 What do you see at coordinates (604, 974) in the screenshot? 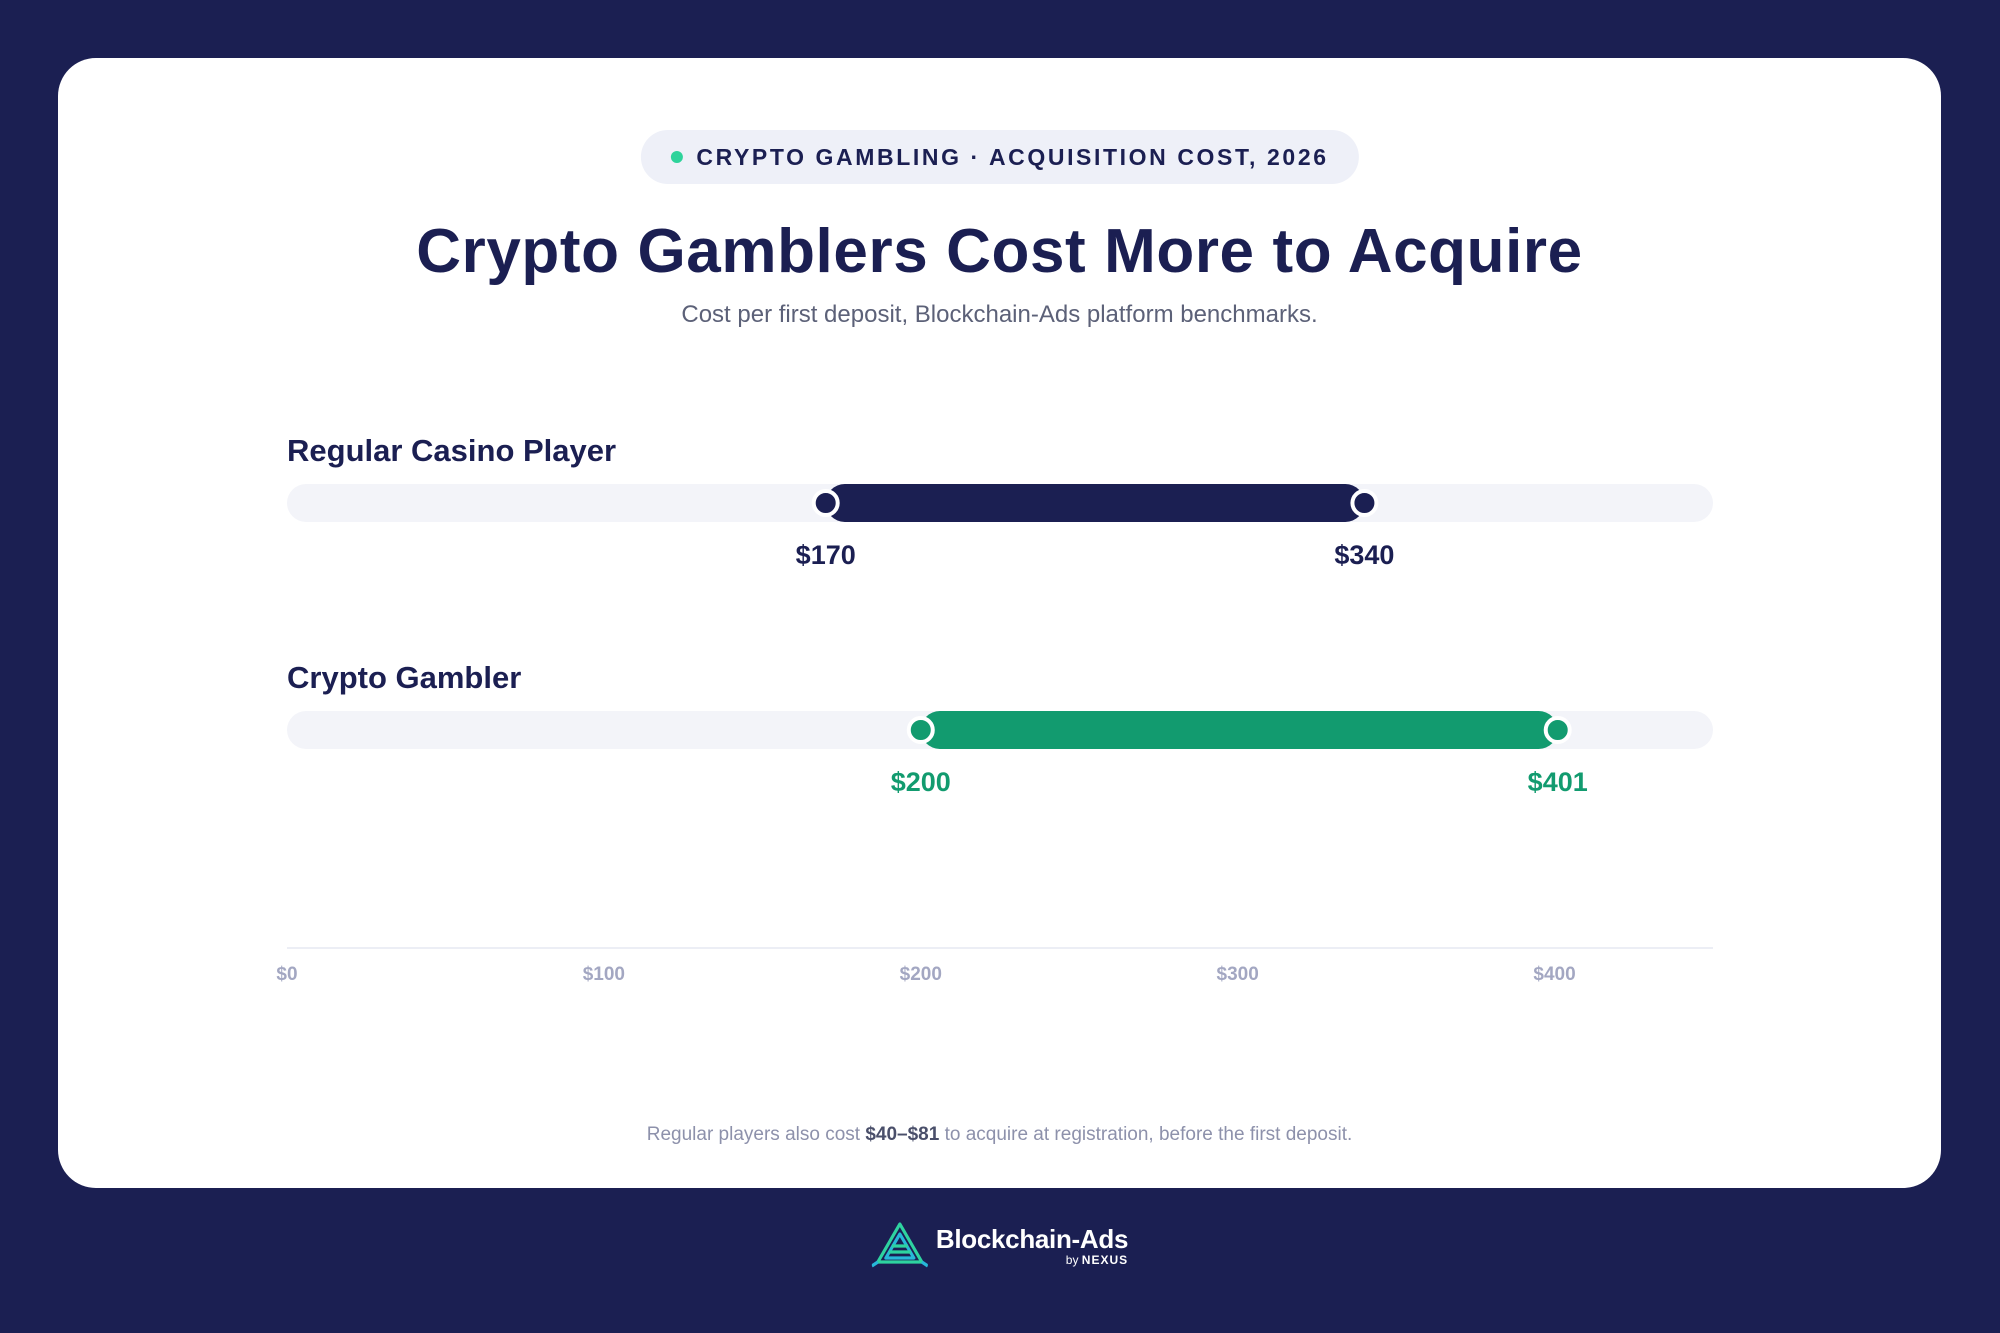
I see `x-tick-label: $100` at bounding box center [604, 974].